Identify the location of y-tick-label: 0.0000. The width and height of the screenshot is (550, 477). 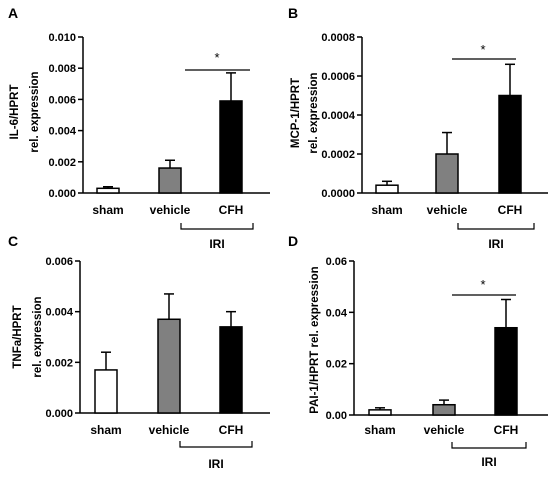
(338, 194).